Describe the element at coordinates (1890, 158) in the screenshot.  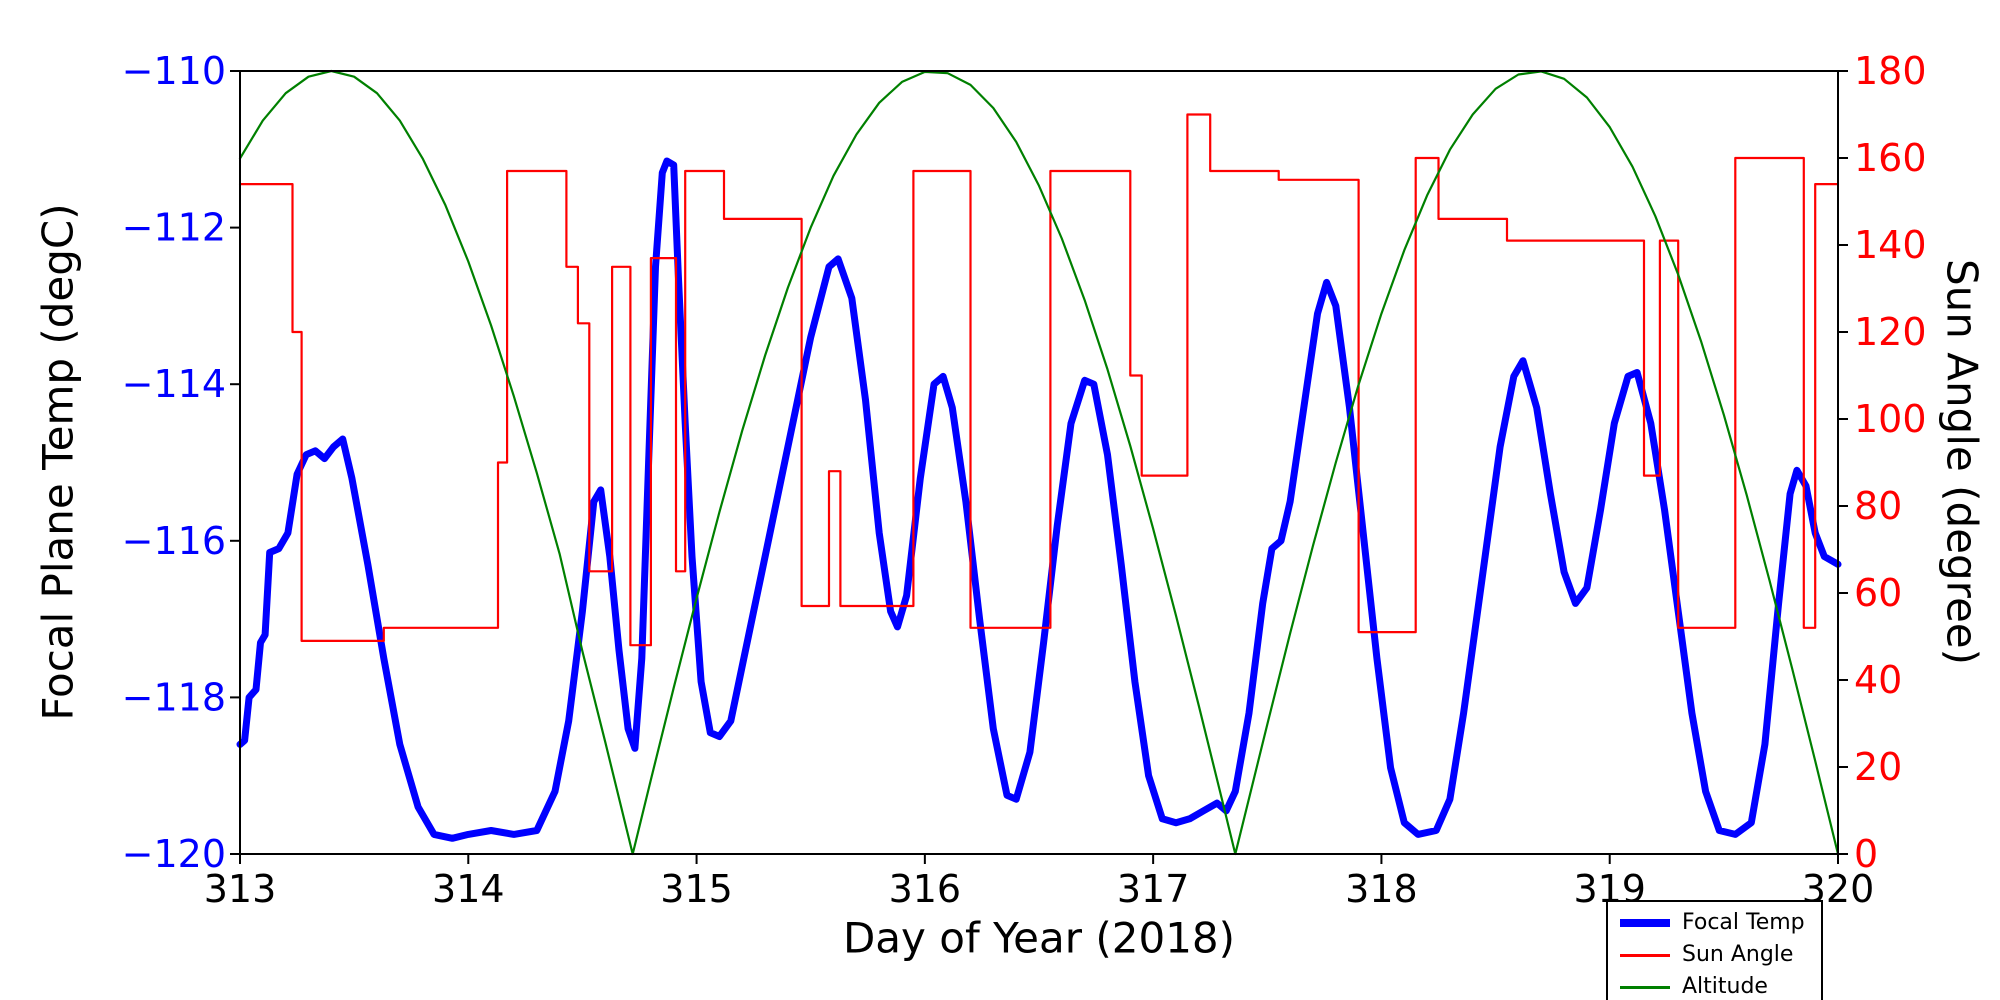
I see `y-right-tick-label: 160` at that location.